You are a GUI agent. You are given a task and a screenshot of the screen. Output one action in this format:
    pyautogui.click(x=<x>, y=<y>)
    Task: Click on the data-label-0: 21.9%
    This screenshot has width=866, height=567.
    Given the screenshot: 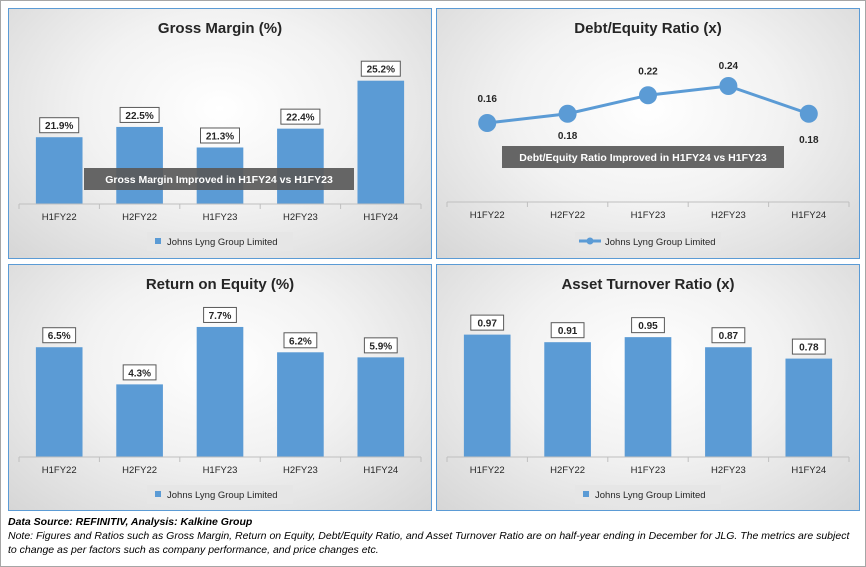 What is the action you would take?
    pyautogui.click(x=59, y=126)
    